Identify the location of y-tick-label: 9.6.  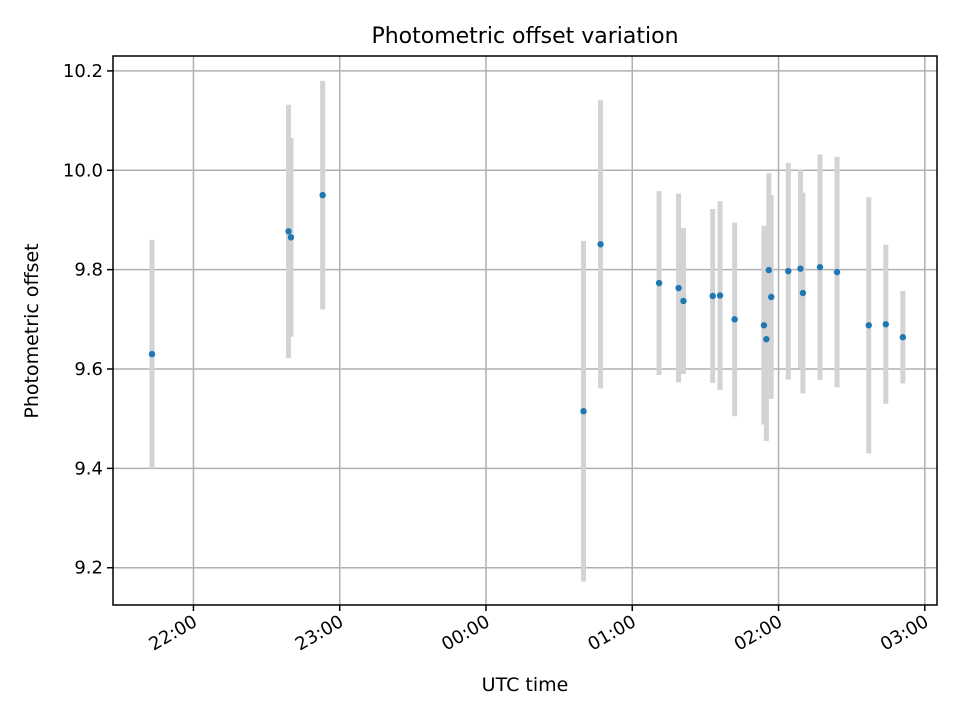
(88, 369).